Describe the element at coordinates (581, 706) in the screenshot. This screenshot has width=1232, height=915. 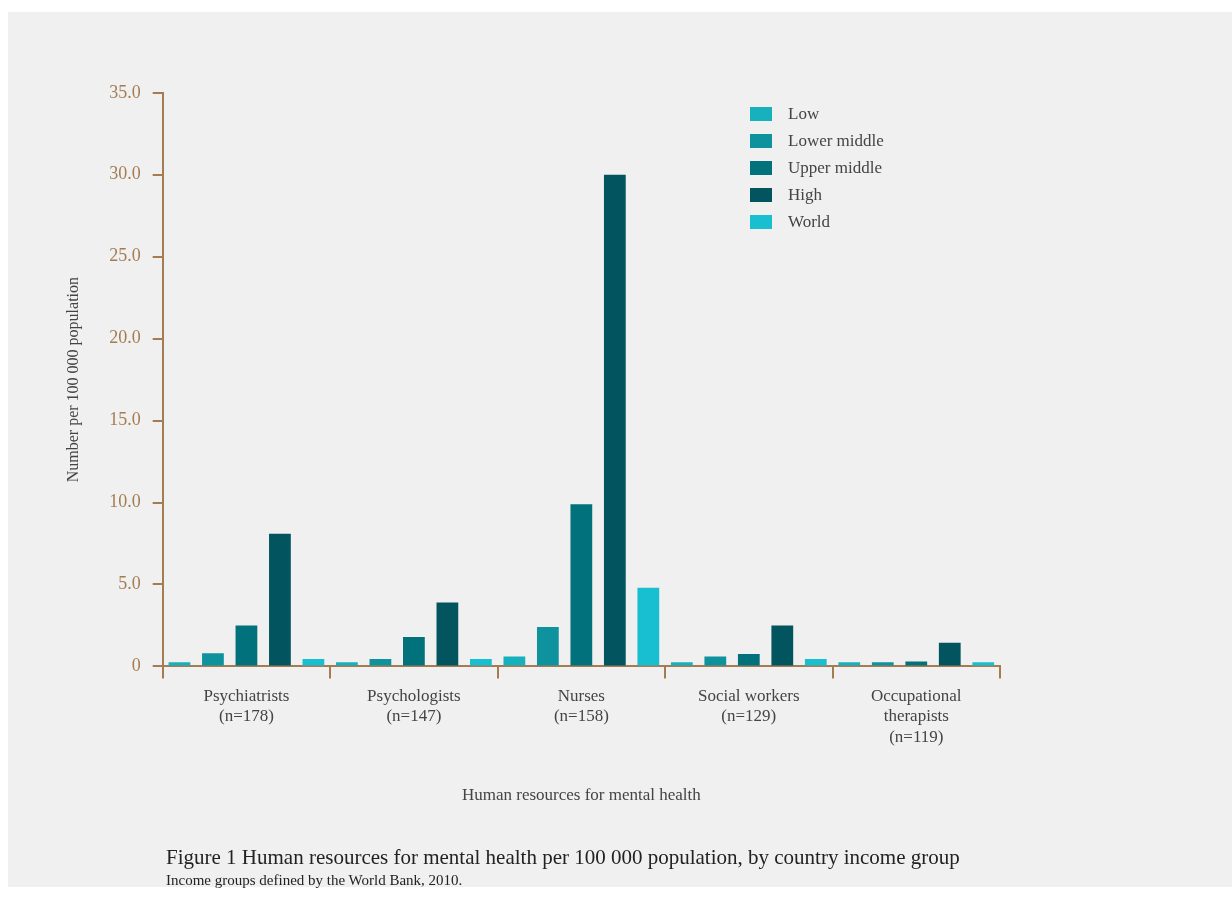
I see `x-tick-label: Nurses (n=158)` at that location.